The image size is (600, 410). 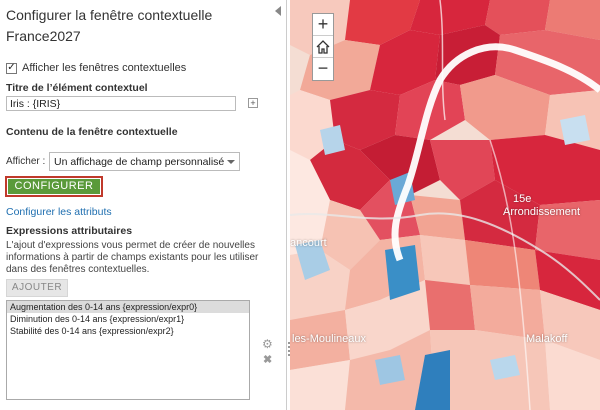 What do you see at coordinates (59, 212) in the screenshot?
I see `configure-attributes-link: Configurer les attributs` at bounding box center [59, 212].